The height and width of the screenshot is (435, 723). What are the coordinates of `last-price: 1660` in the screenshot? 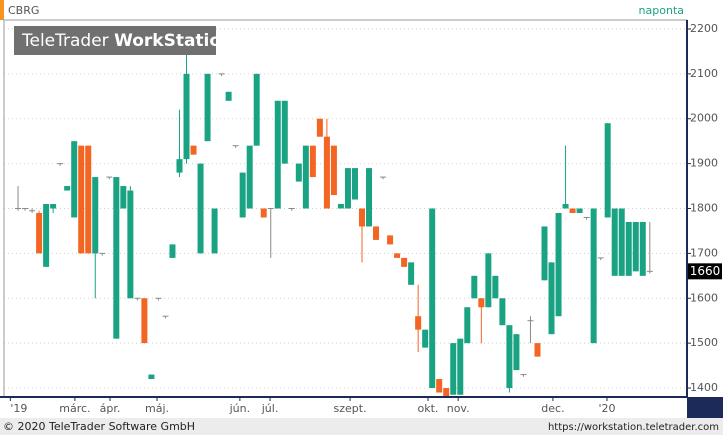 It's located at (705, 271).